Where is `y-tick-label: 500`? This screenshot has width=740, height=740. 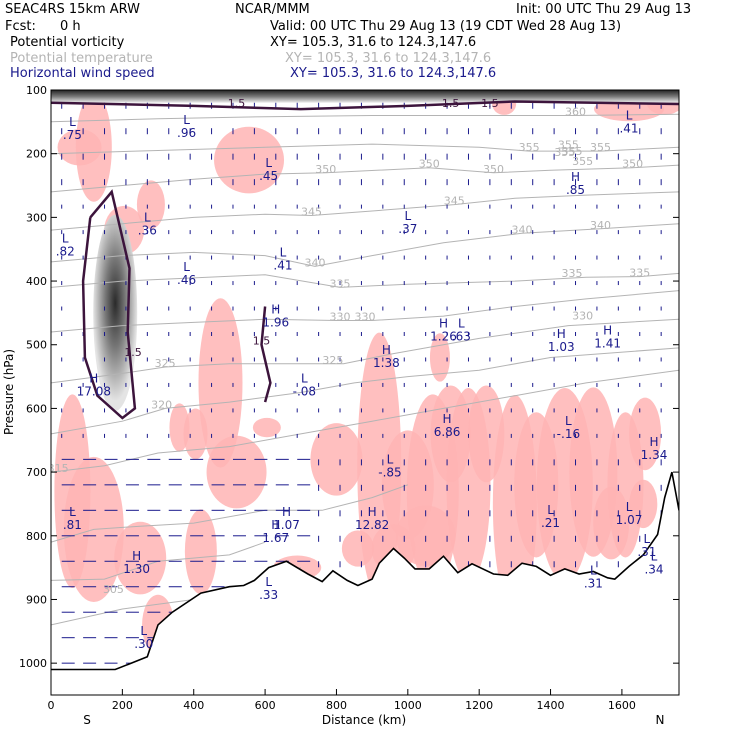
y-tick-label: 500 is located at coordinates (36, 345).